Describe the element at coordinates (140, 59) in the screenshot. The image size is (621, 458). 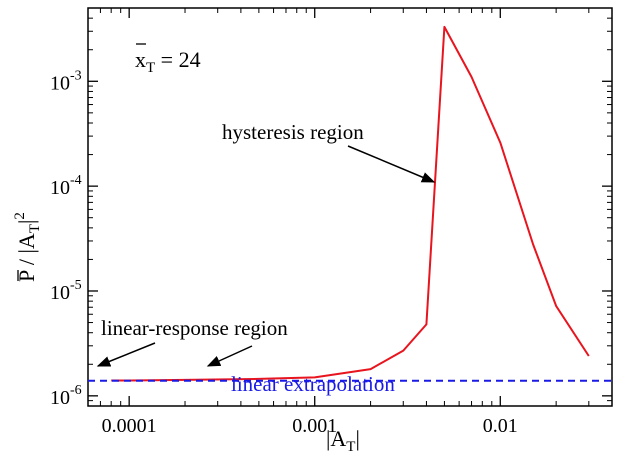
I see `param-symbol: x` at that location.